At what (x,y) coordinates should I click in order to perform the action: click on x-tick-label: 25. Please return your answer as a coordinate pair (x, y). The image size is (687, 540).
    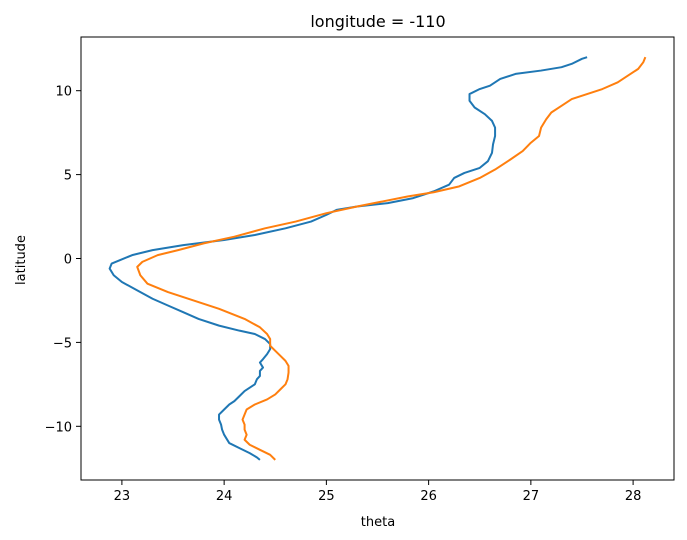
    Looking at the image, I should click on (326, 496).